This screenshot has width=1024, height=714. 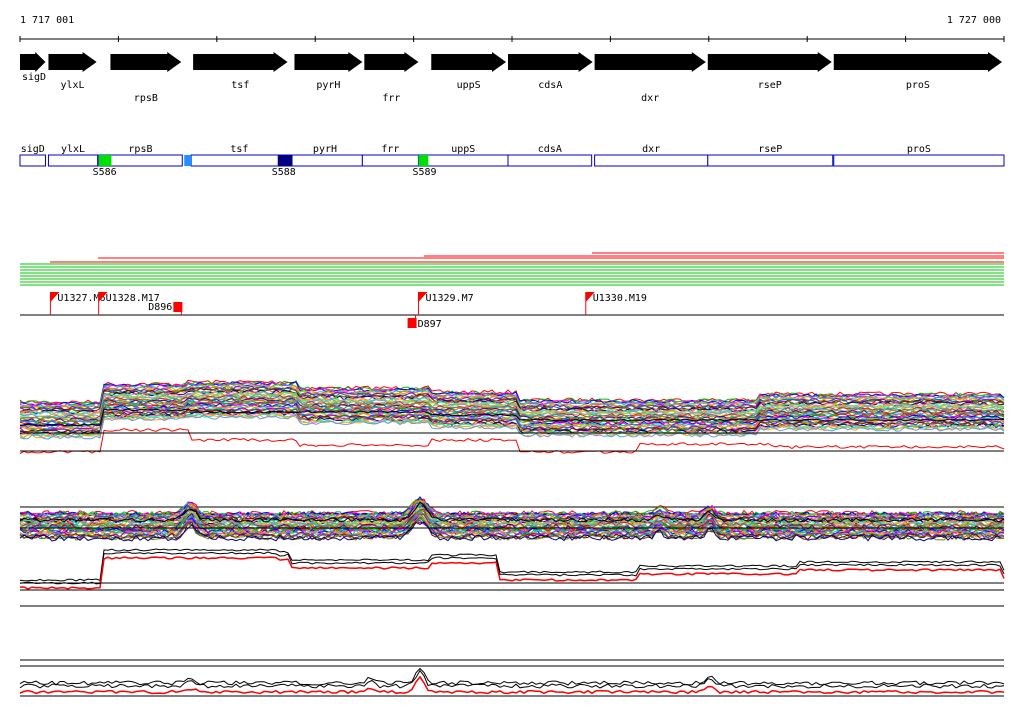 I want to click on upshift-label: U1328.M17, so click(x=133, y=298).